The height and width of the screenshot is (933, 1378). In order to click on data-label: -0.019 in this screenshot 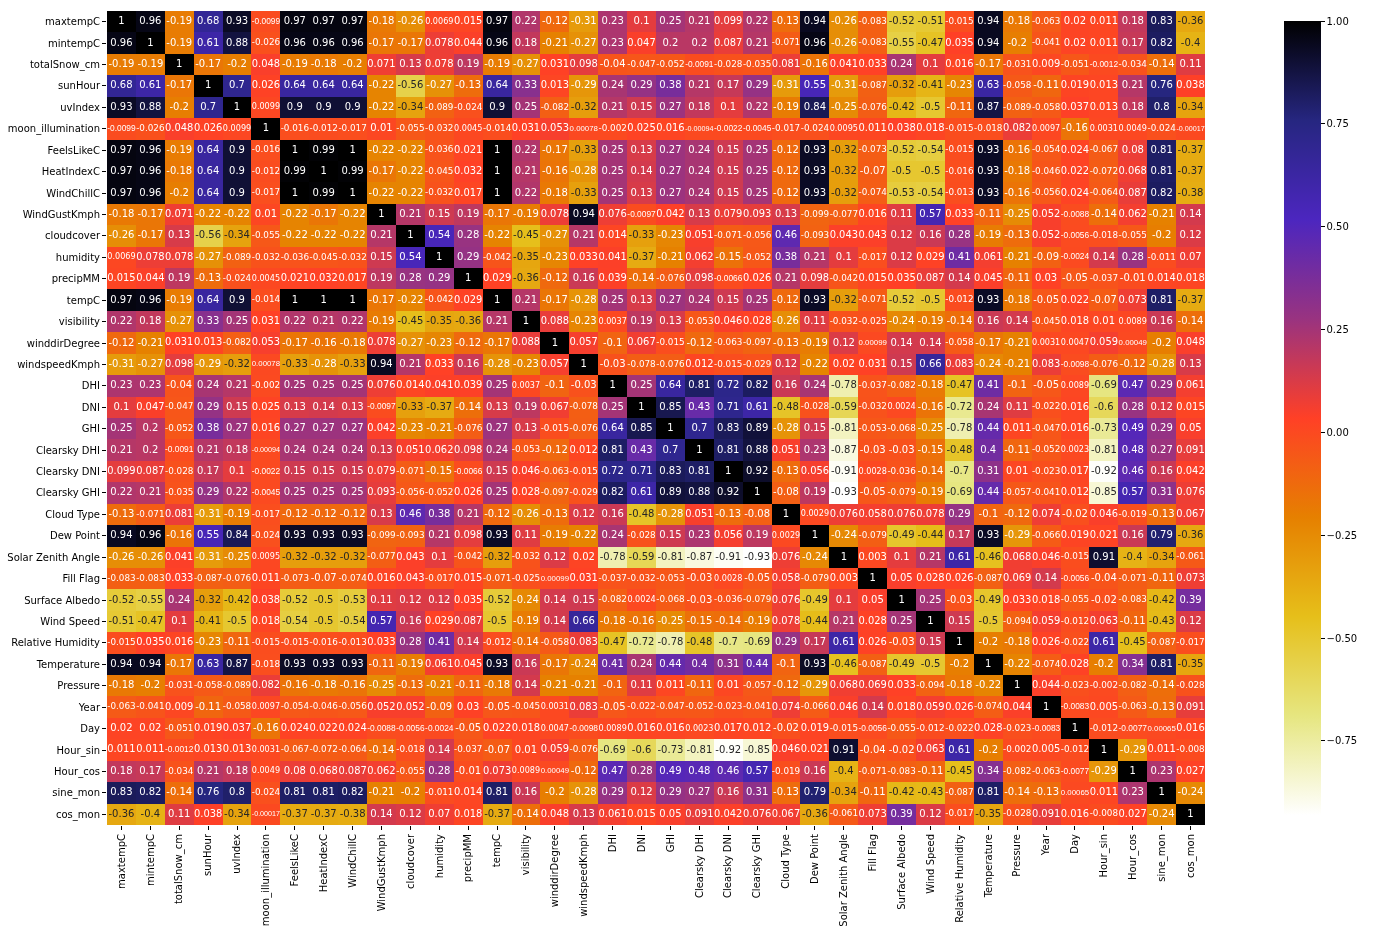, I will do `click(786, 770)`.